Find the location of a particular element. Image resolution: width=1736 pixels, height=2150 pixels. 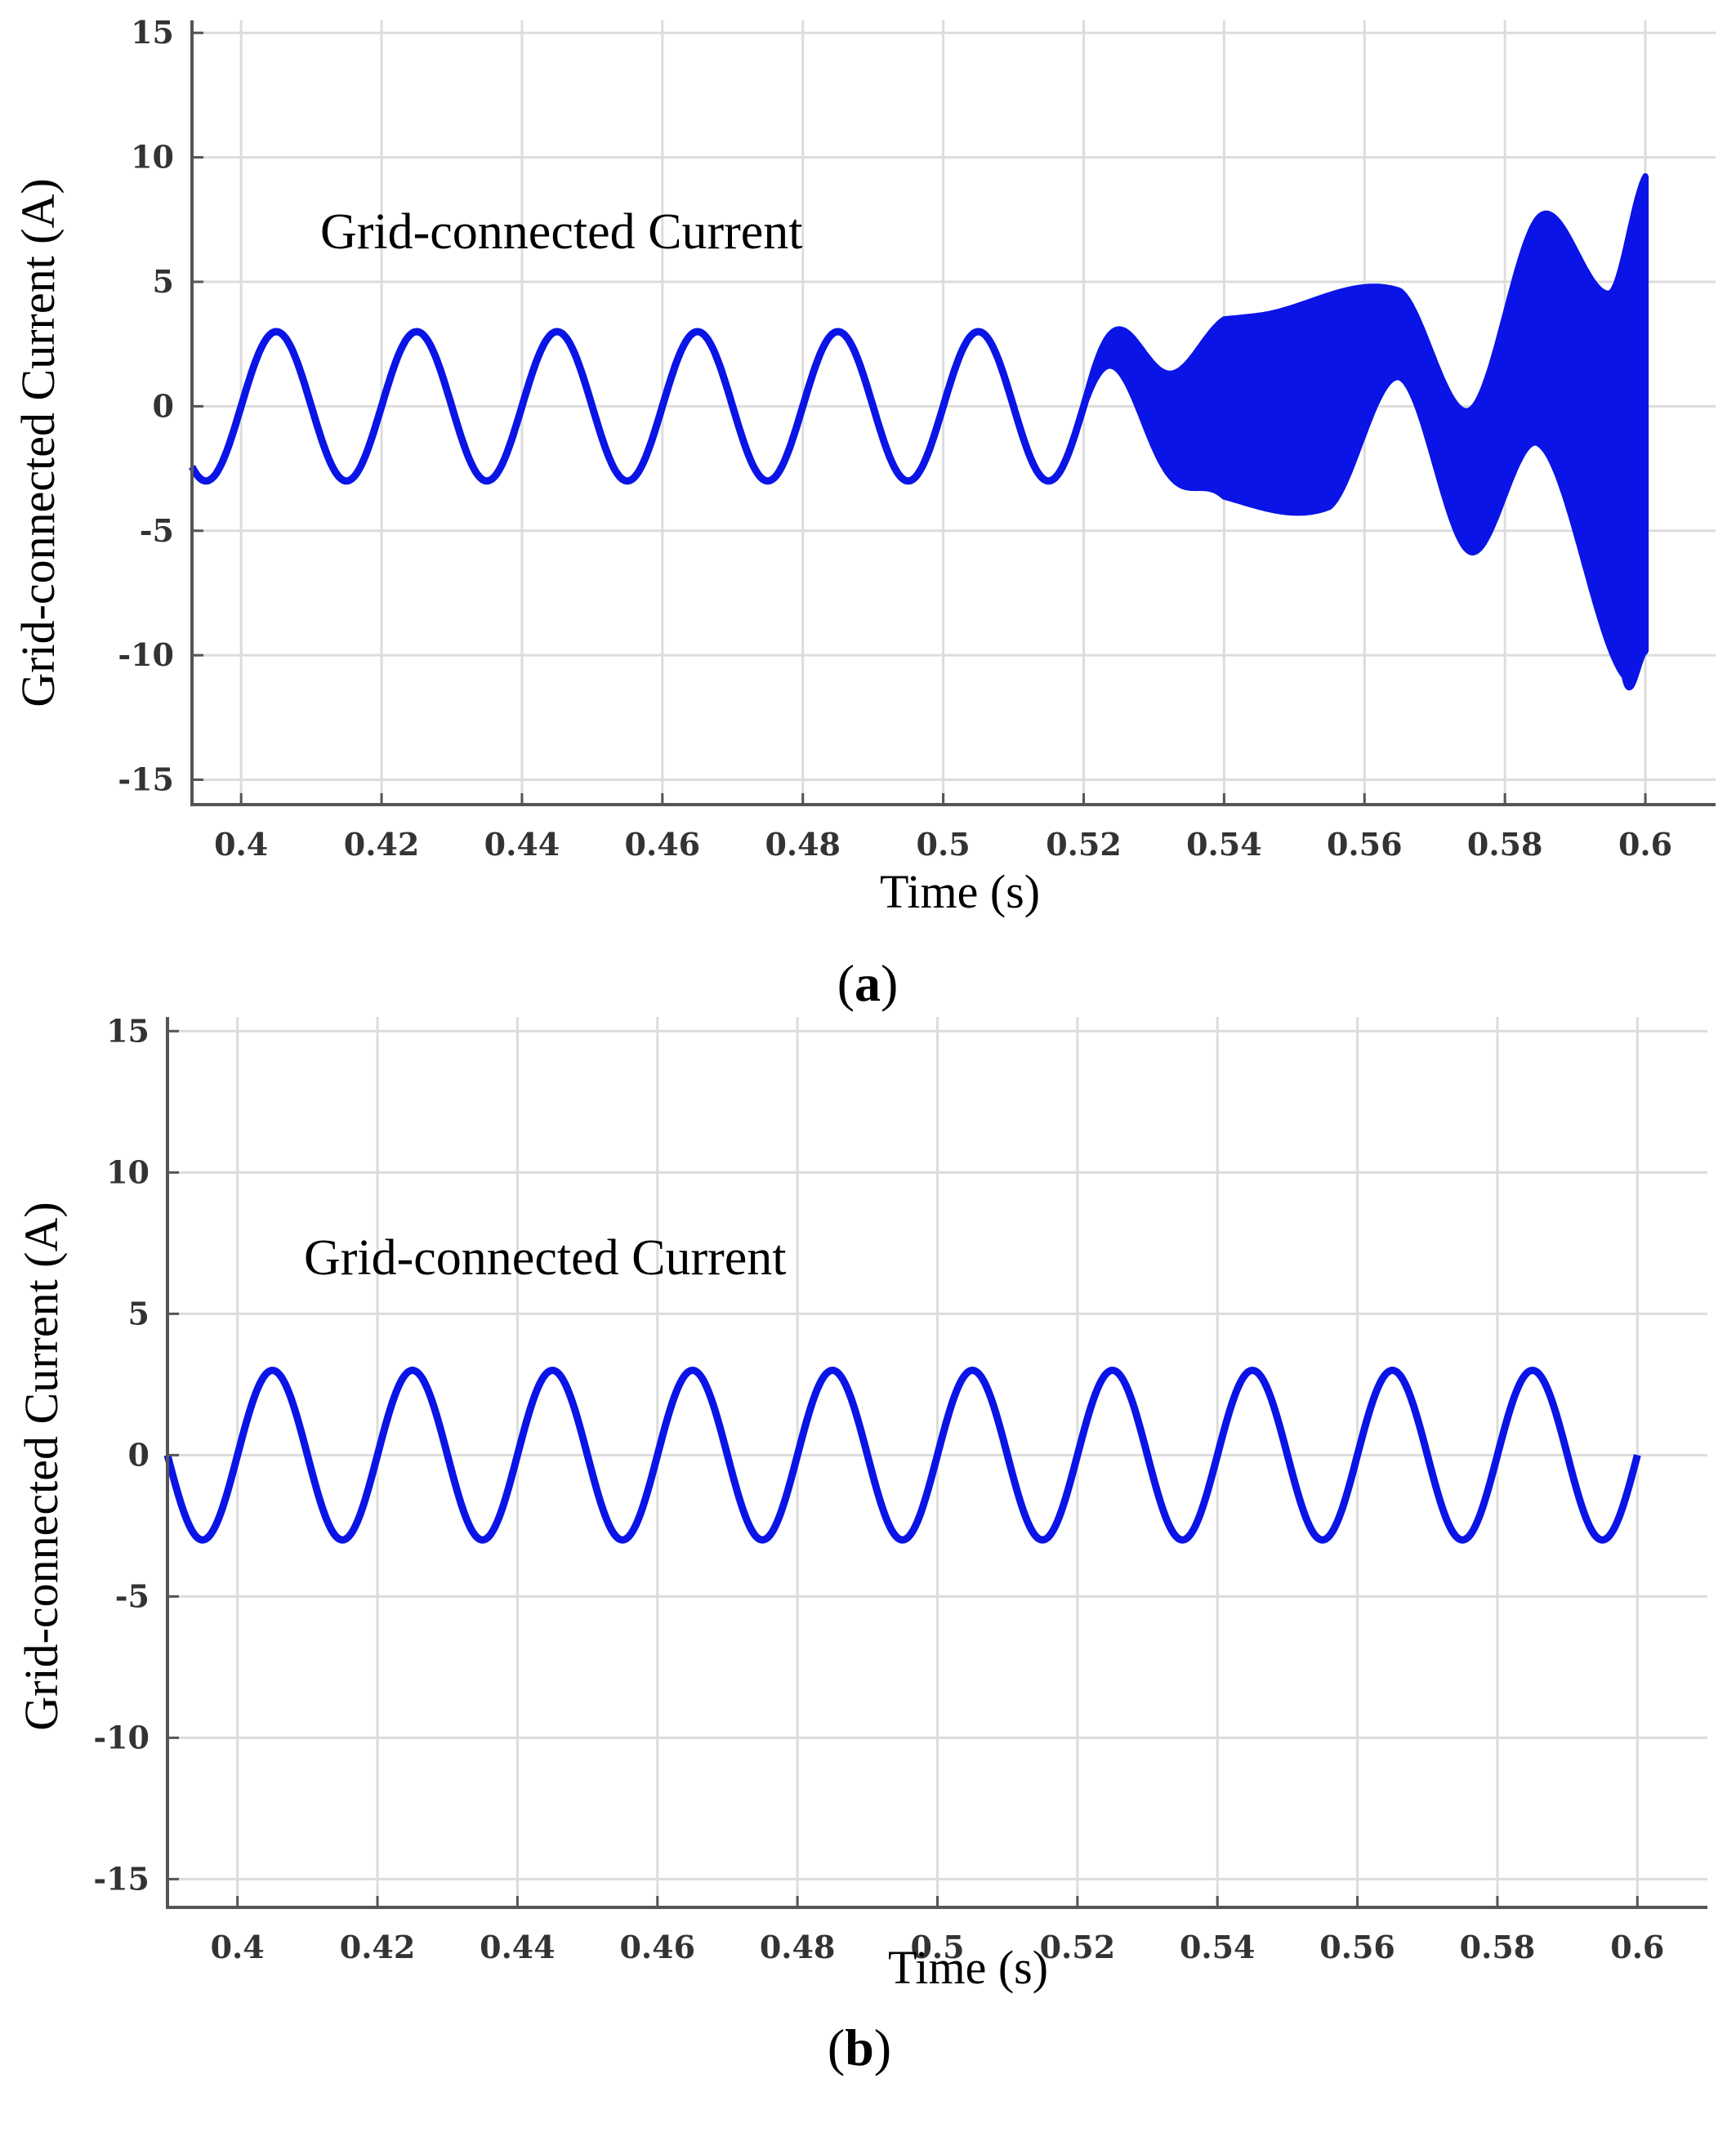

series-line is located at coordinates (902, 1455).